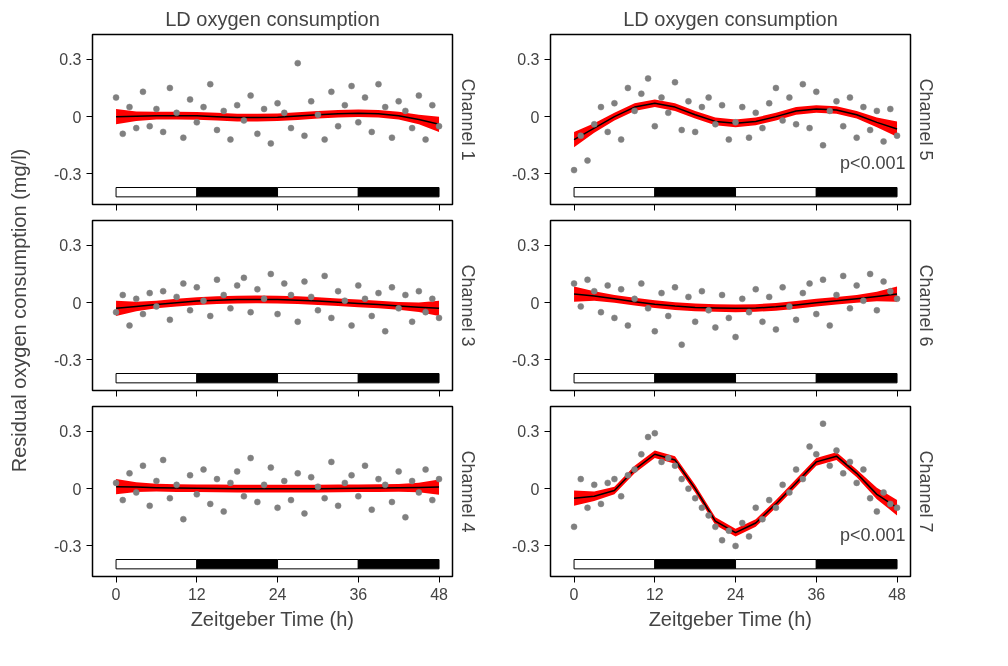 The height and width of the screenshot is (666, 1008). I want to click on text: Channel 7, so click(925, 491).